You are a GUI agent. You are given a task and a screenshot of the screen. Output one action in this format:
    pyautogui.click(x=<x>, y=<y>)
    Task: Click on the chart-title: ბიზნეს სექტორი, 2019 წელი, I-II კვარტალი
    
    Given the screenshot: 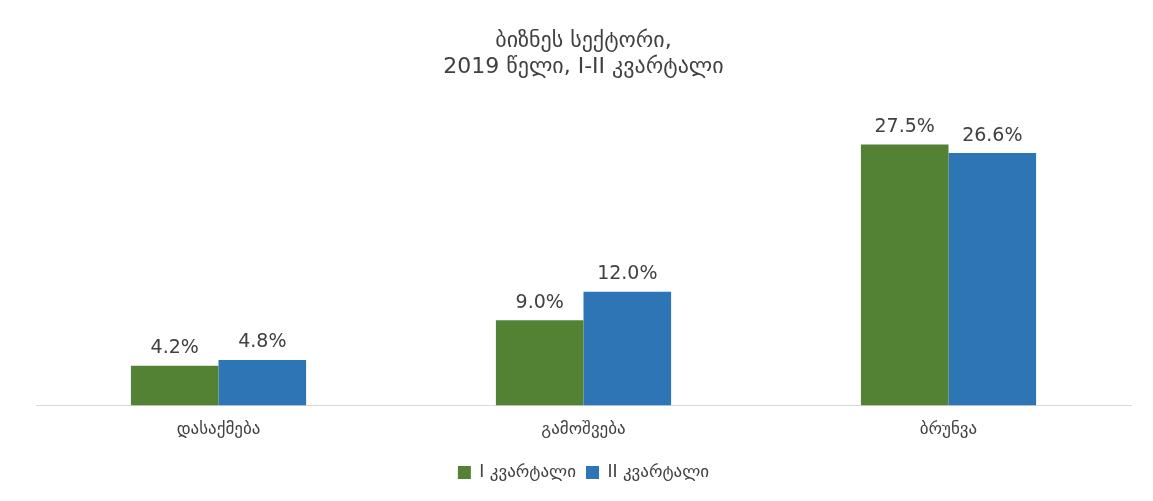 What is the action you would take?
    pyautogui.click(x=583, y=52)
    